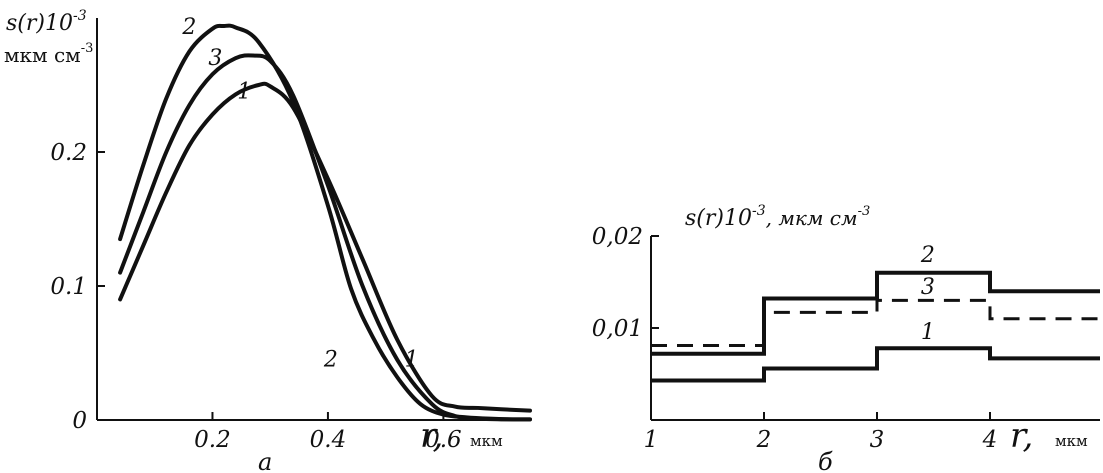 Image resolution: width=1103 pixels, height=473 pixels. What do you see at coordinates (328, 440) in the screenshot?
I see `x-tick-label-a: 0.4` at bounding box center [328, 440].